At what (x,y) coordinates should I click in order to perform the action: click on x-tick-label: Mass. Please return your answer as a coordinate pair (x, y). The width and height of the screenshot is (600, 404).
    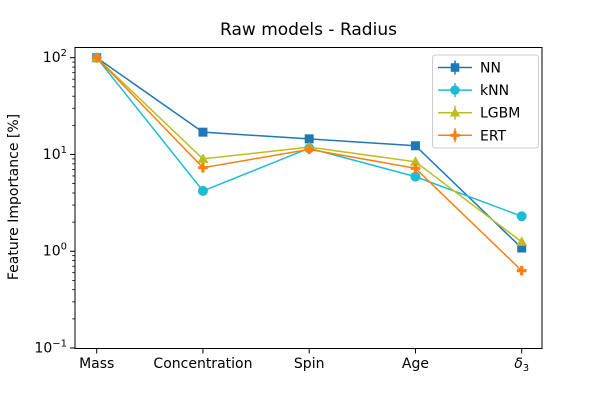
    Looking at the image, I should click on (96, 364).